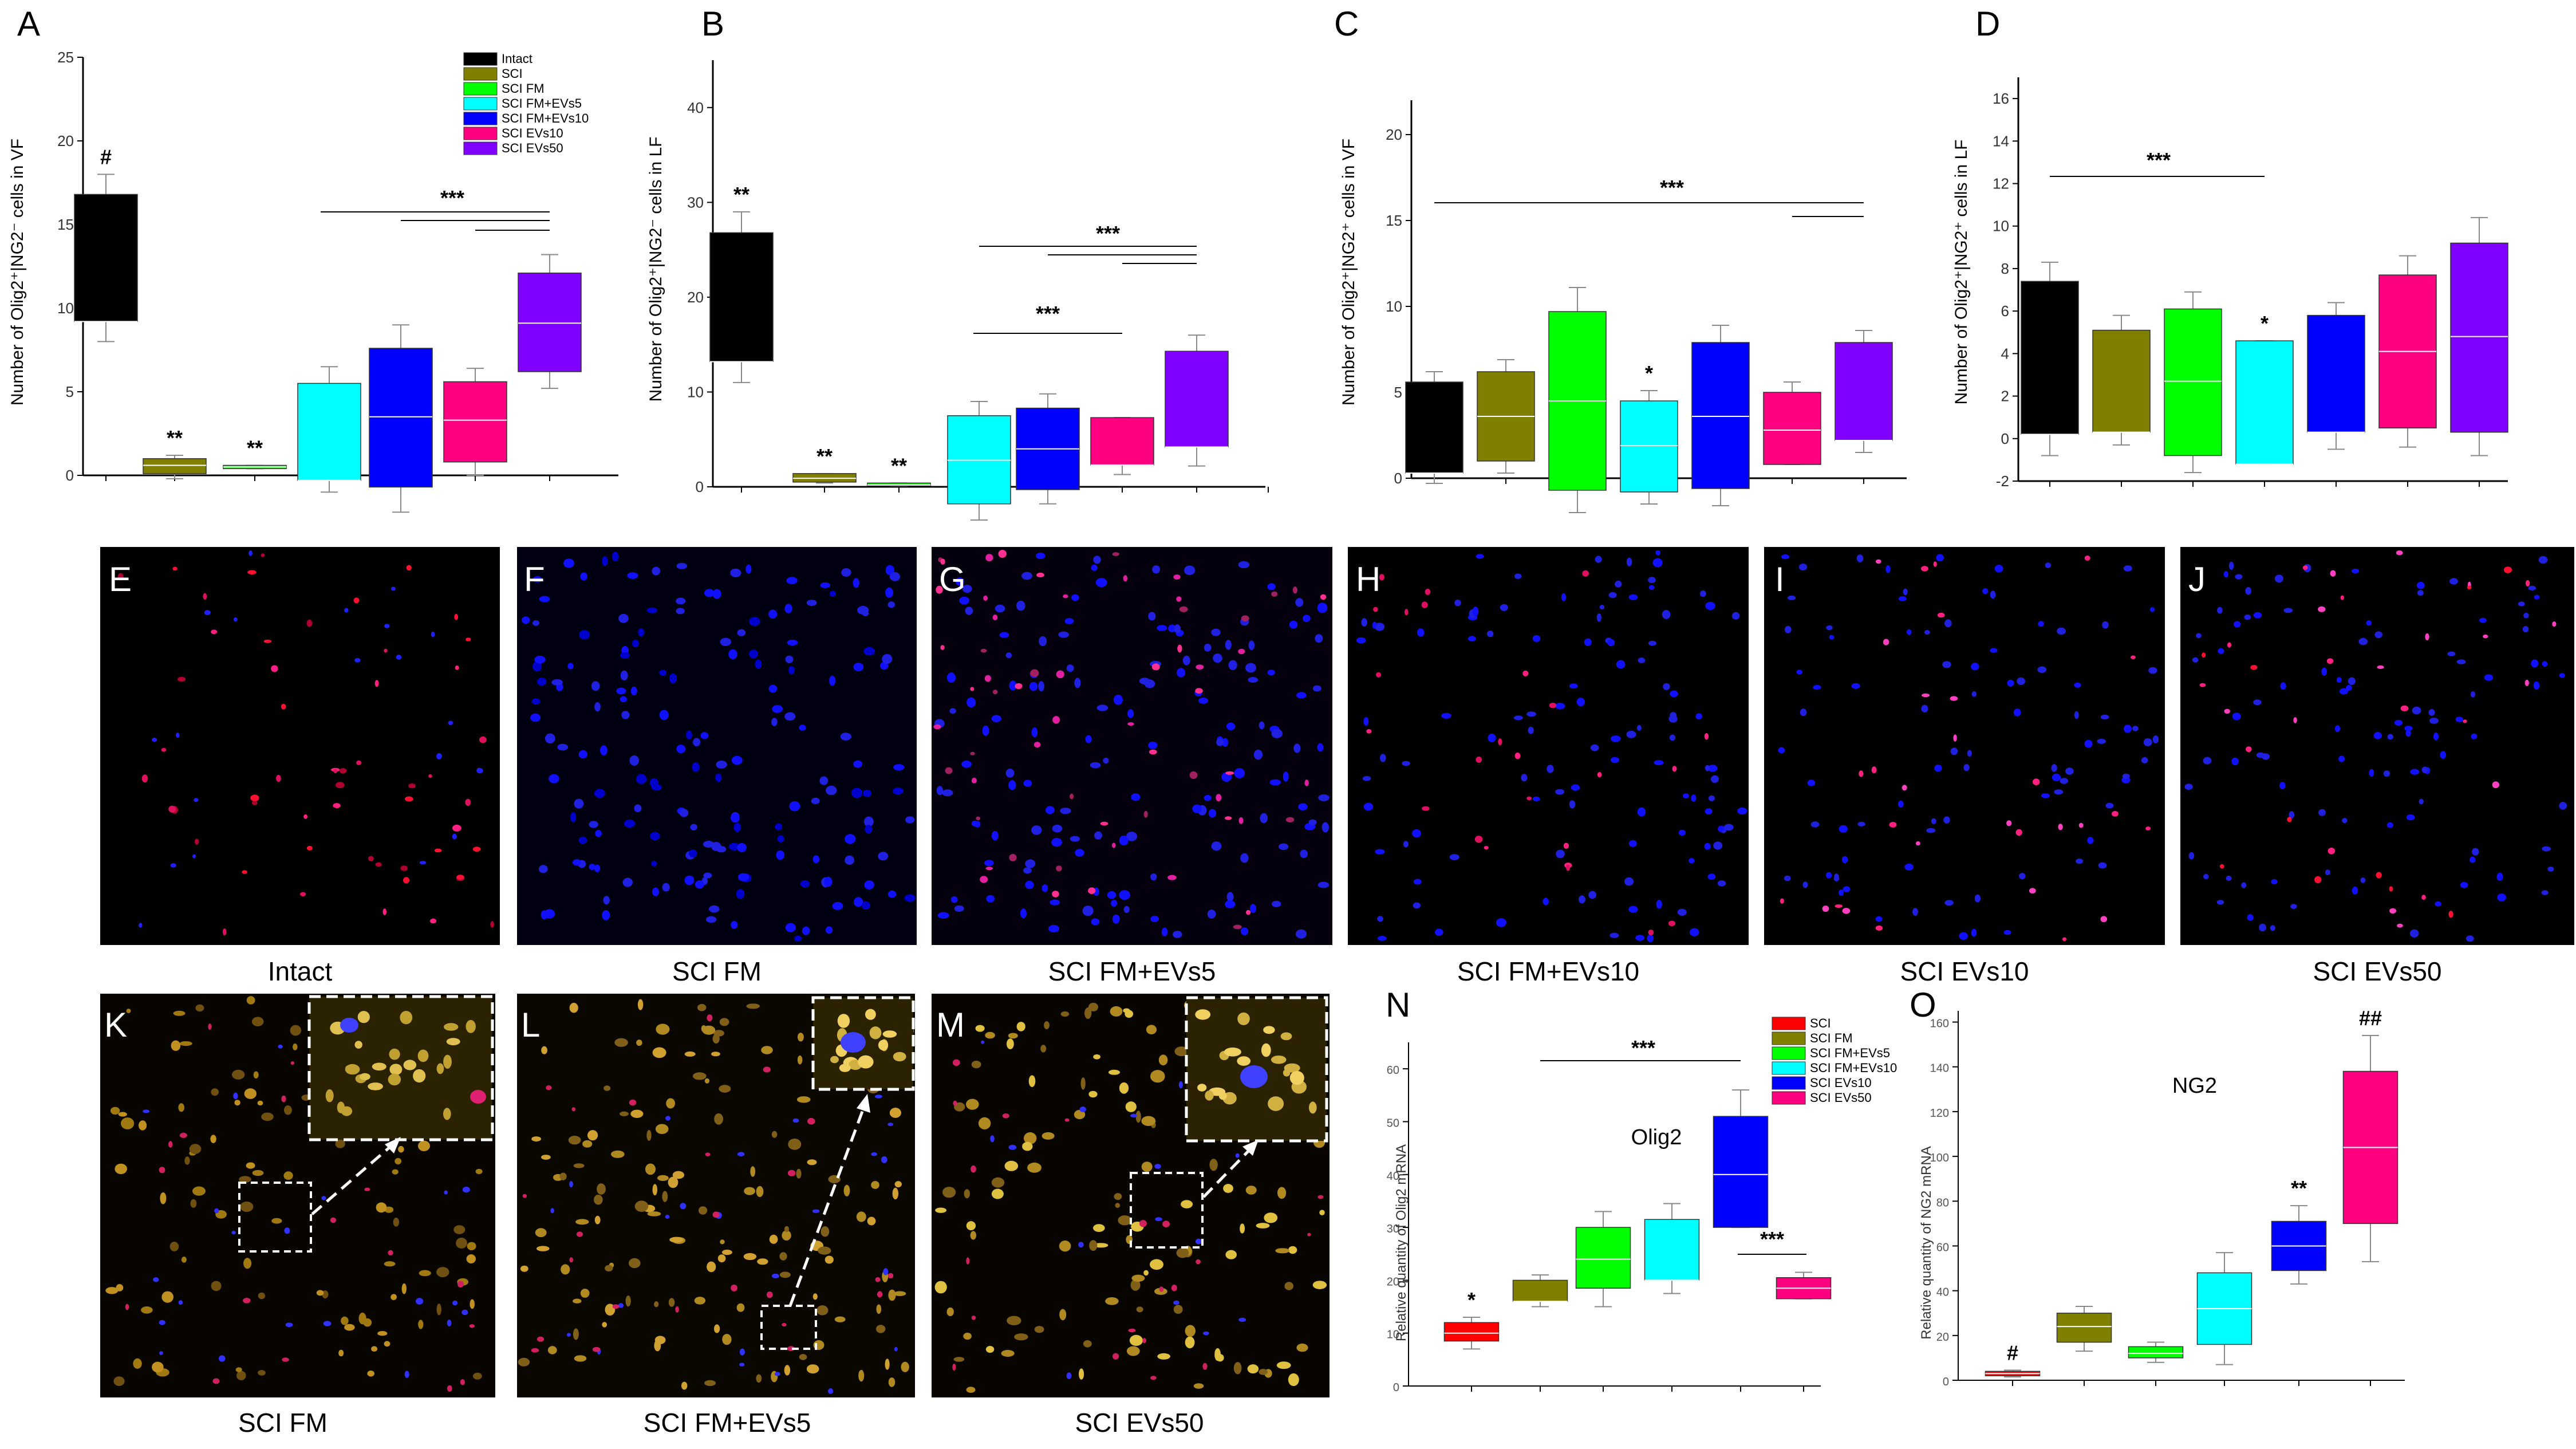 The width and height of the screenshot is (2576, 1449). Describe the element at coordinates (741, 194) in the screenshot. I see `significance-marker: **` at that location.